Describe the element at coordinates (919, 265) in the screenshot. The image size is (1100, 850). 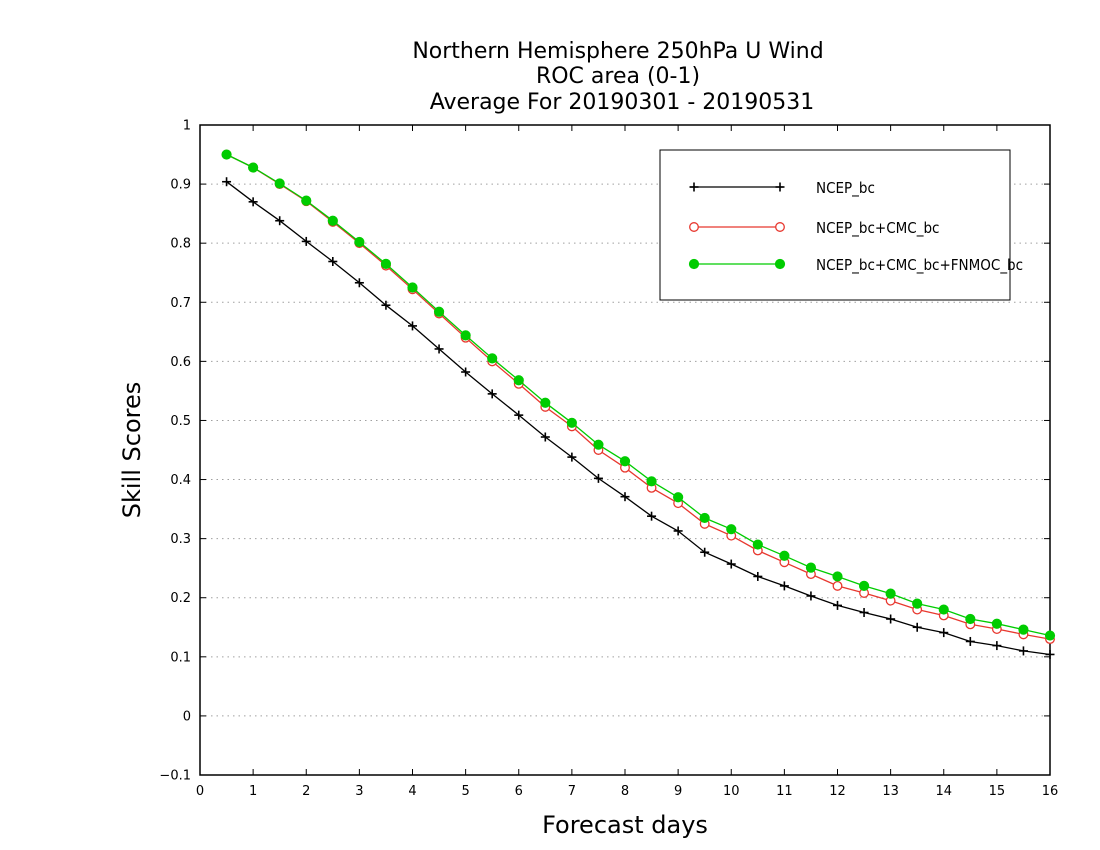
I see `legend-label: NCEP_bc+CMC_bc+FNMOC_bc` at that location.